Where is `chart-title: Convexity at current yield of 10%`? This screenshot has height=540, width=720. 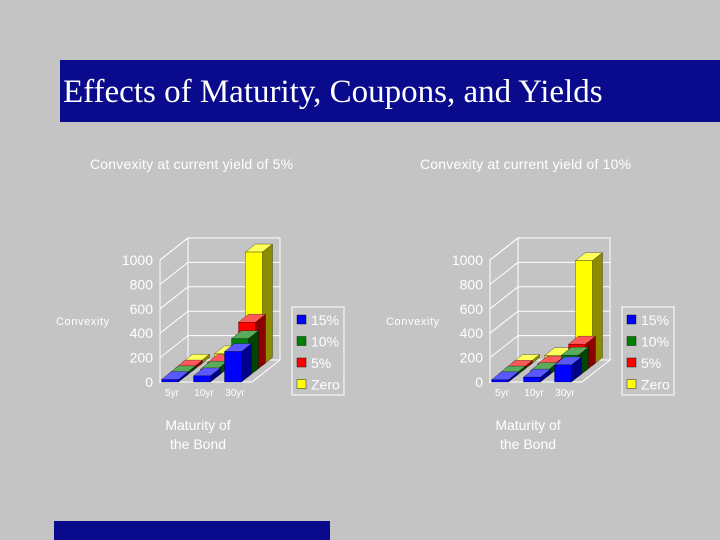
chart-title: Convexity at current yield of 10% is located at coordinates (525, 164).